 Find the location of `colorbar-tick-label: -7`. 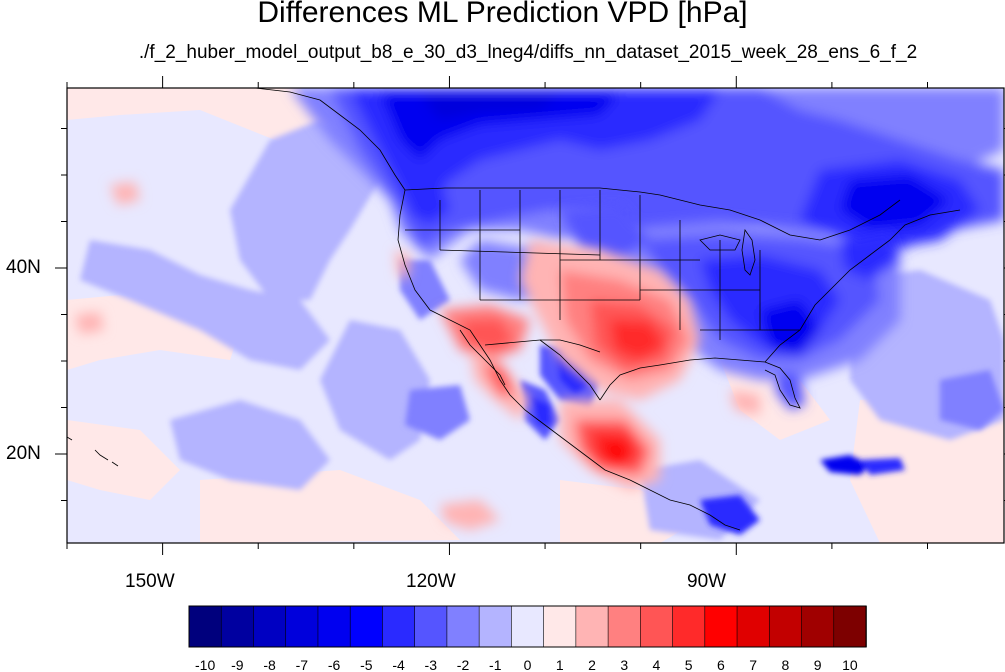

colorbar-tick-label: -7 is located at coordinates (302, 664).